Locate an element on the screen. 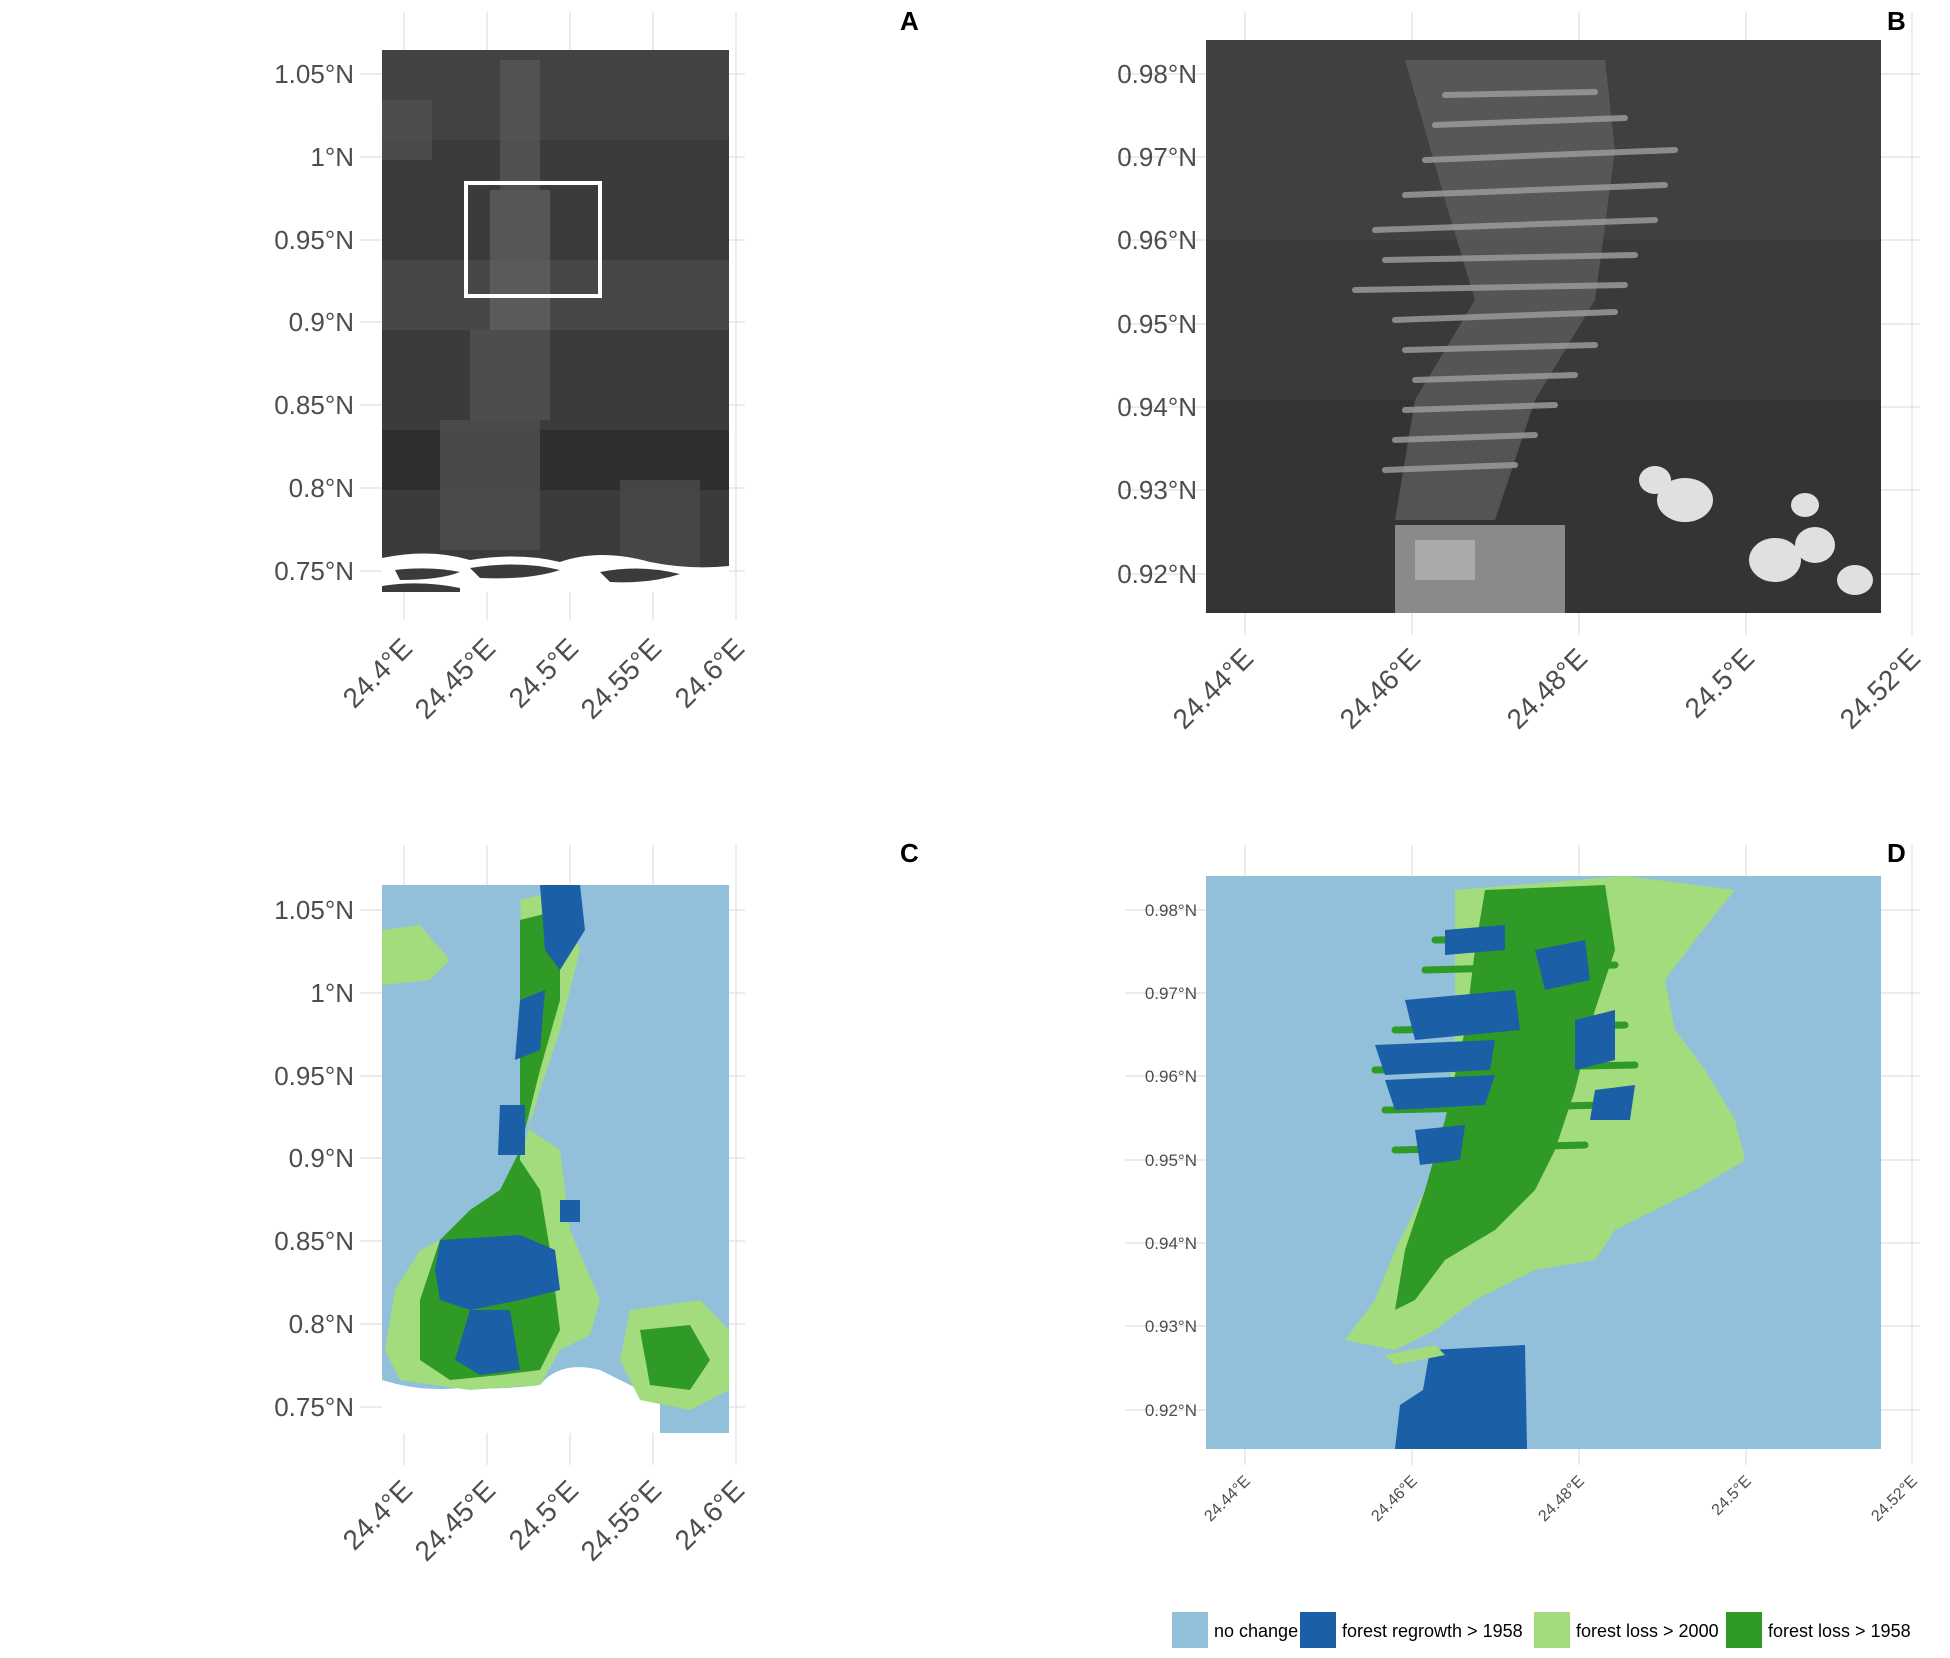  panel-a-y-tick: 1°N is located at coordinates (332, 157).